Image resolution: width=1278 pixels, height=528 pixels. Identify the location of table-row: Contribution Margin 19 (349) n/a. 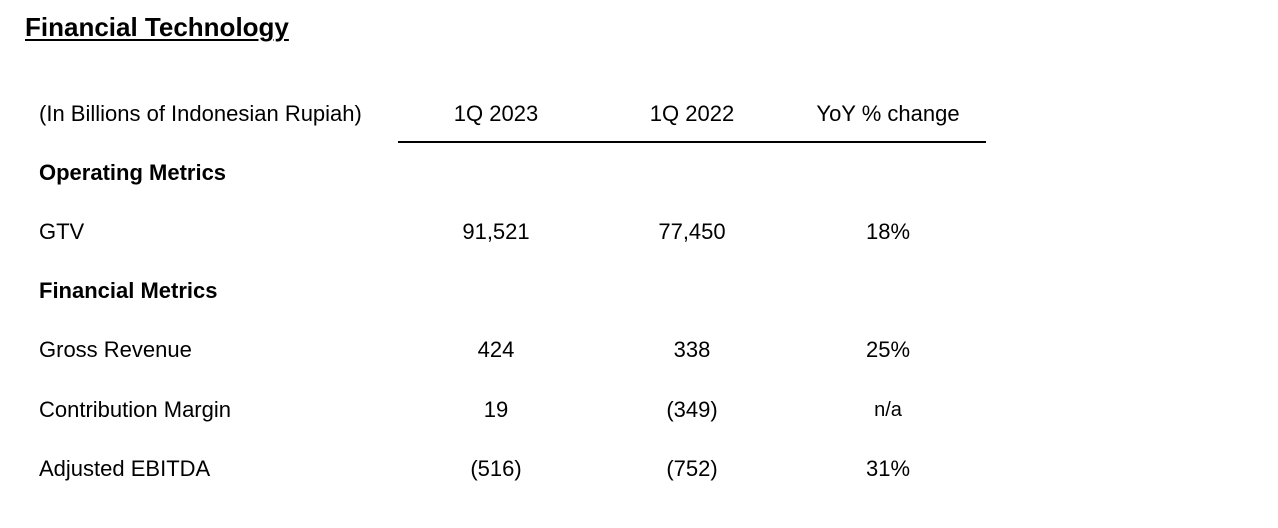
(512, 410).